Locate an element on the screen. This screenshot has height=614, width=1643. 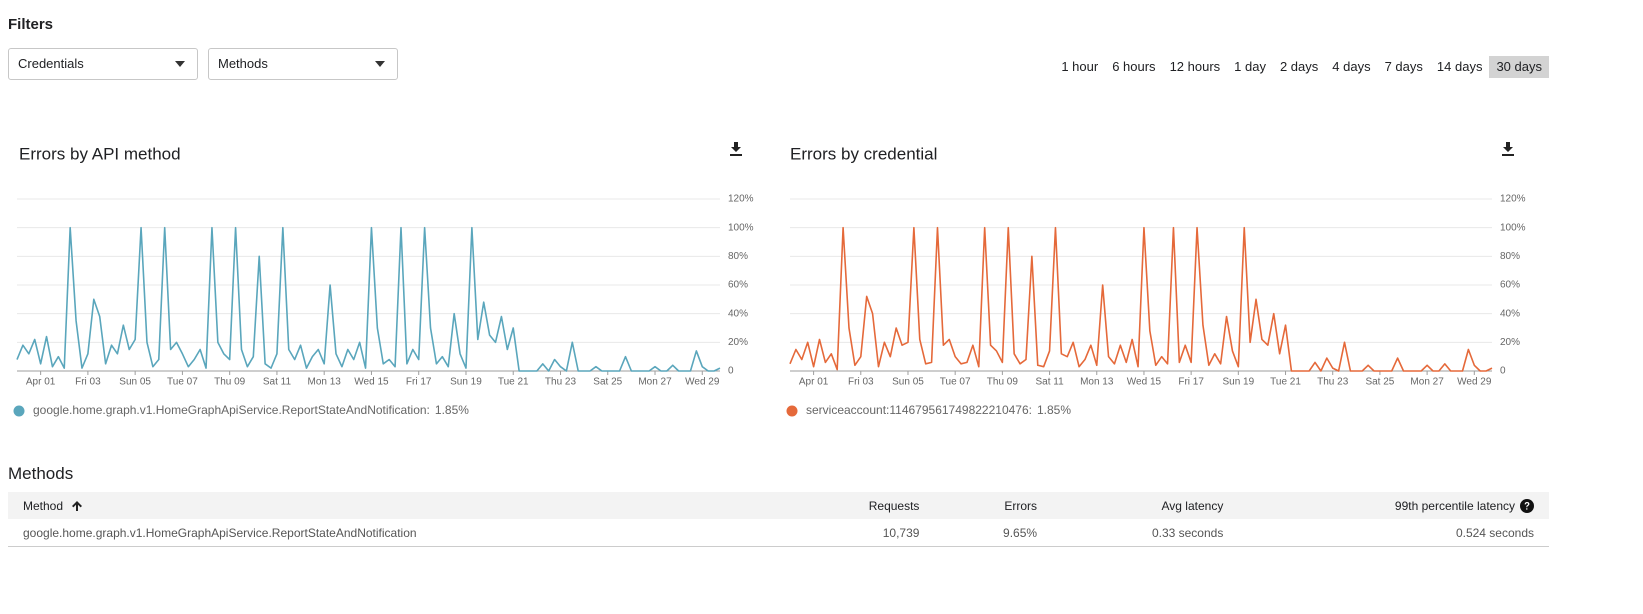
x-tick-label: Wed 15 is located at coordinates (371, 382).